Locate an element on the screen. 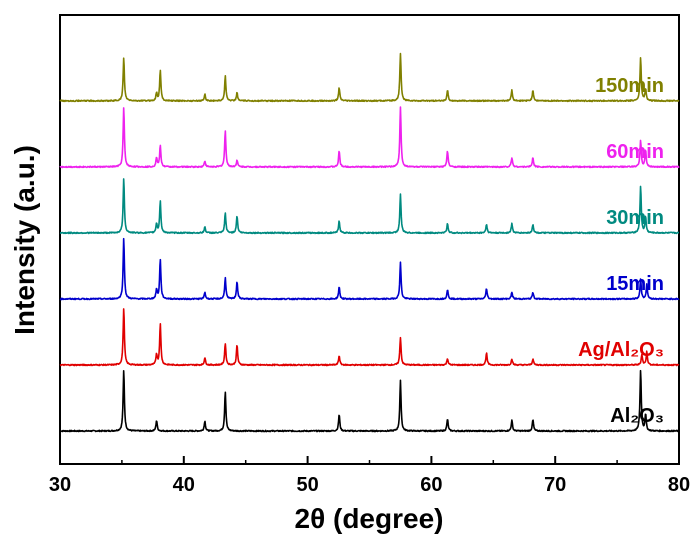 The width and height of the screenshot is (698, 546). series-label-4: 60min is located at coordinates (635, 152).